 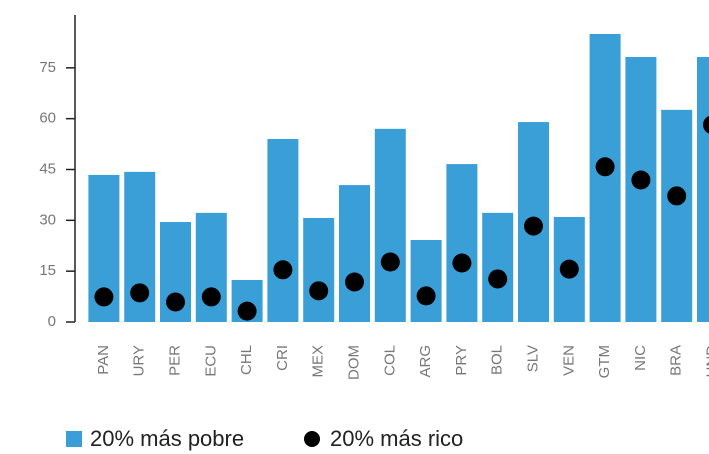 What do you see at coordinates (461, 360) in the screenshot?
I see `x-tick-label: PRY` at bounding box center [461, 360].